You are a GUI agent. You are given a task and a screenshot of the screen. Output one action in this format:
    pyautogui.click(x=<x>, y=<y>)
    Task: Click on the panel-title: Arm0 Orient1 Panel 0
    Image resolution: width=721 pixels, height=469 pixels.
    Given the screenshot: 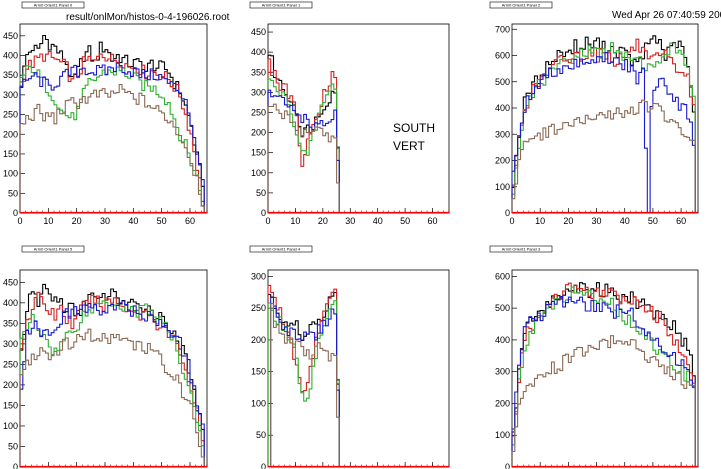 What is the action you would take?
    pyautogui.click(x=53, y=5)
    